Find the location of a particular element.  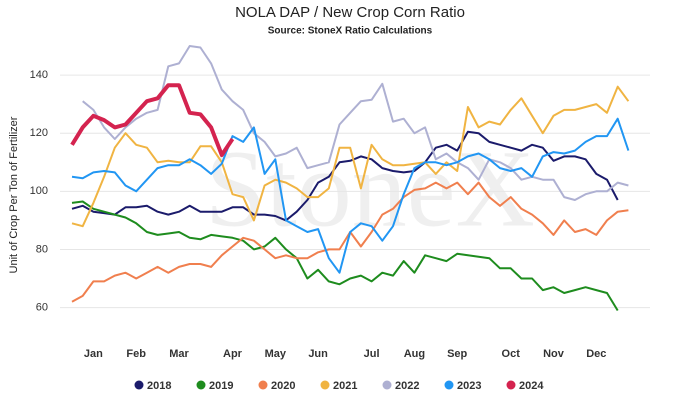

legend-label: 2024 is located at coordinates (531, 386).